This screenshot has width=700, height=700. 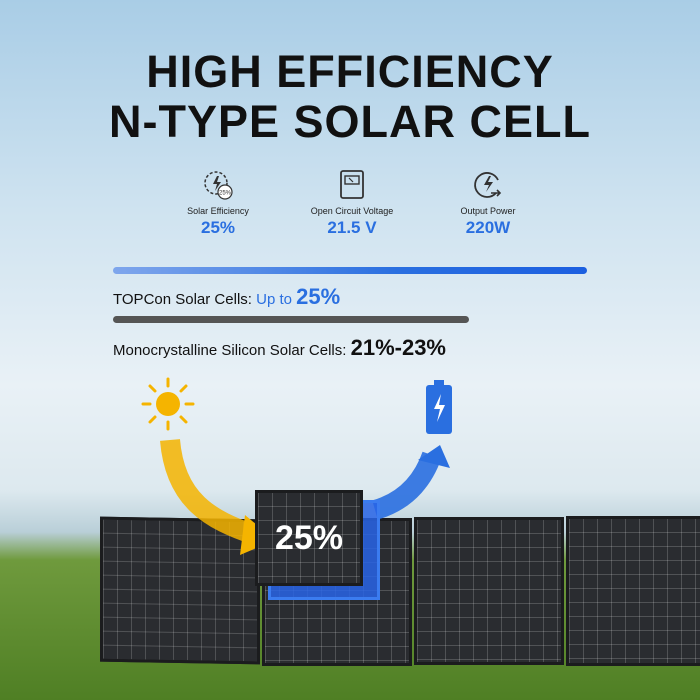 I want to click on svg-text: 25%, so click(x=225, y=194).